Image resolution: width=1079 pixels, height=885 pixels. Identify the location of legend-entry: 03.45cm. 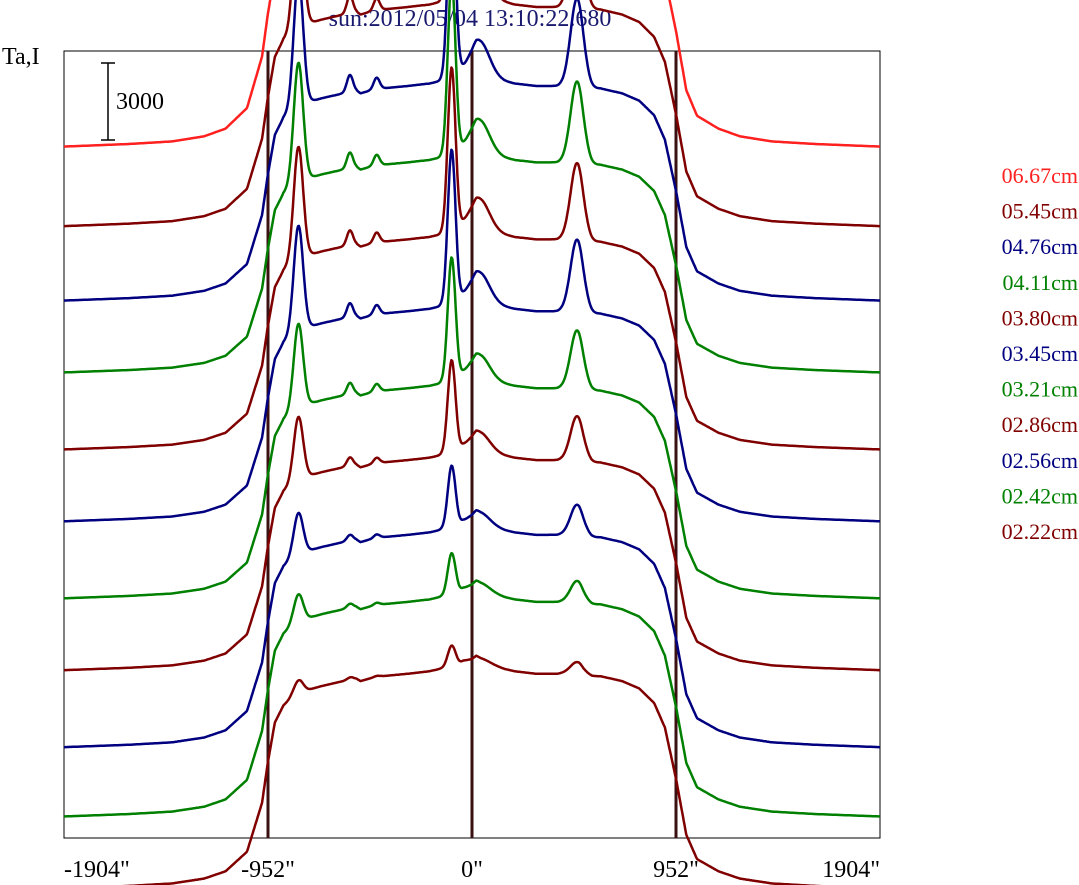
(1040, 353).